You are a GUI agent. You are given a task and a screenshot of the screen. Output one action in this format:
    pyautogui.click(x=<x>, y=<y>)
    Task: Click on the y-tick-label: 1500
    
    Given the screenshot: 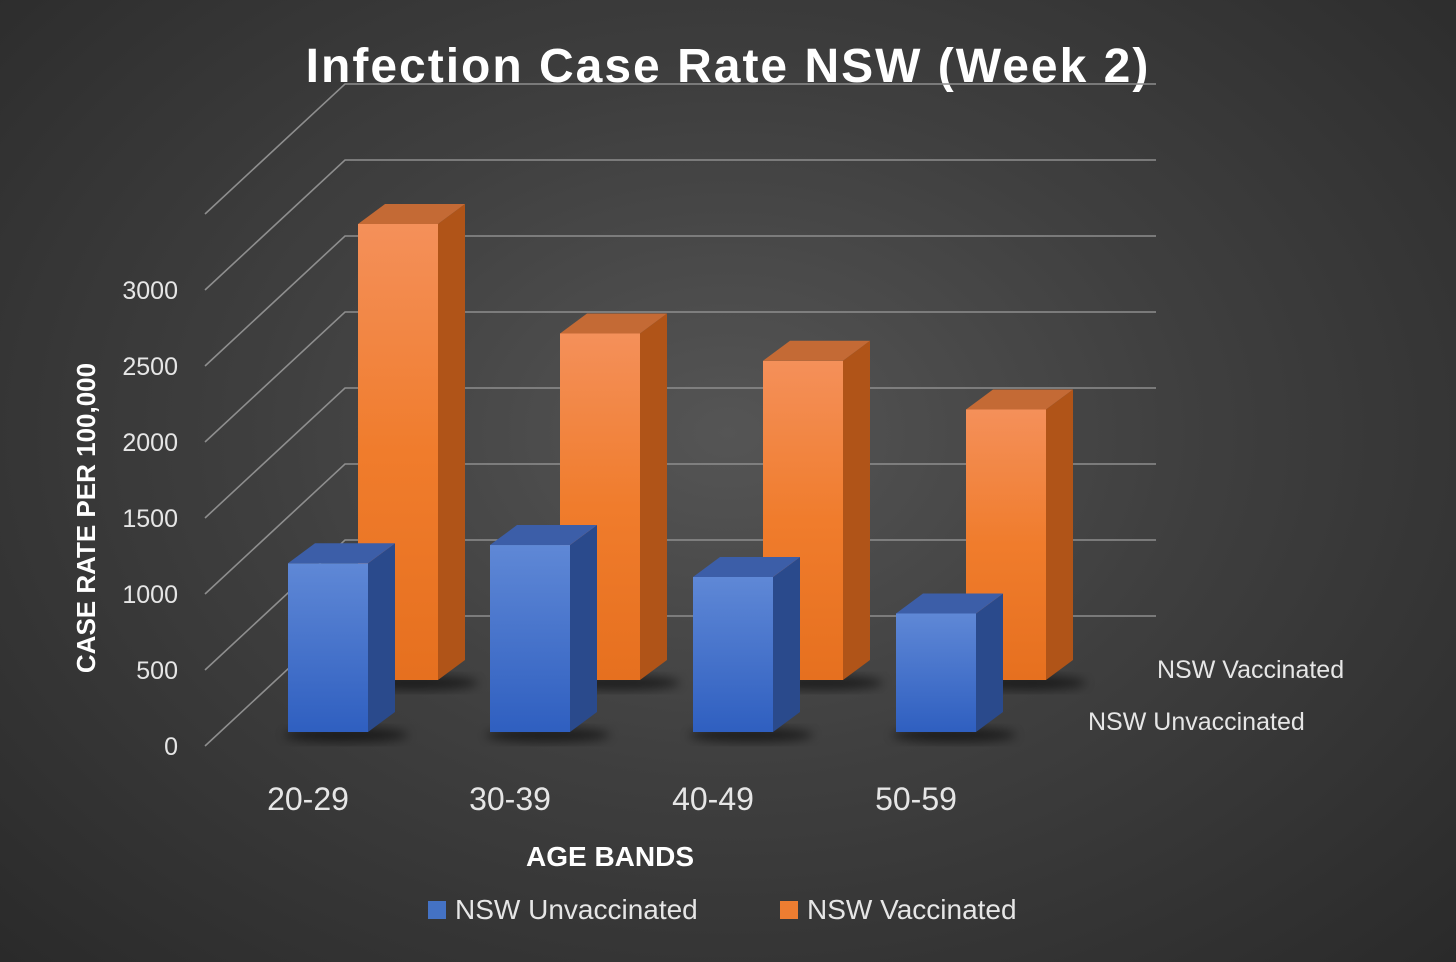 What is the action you would take?
    pyautogui.click(x=150, y=519)
    